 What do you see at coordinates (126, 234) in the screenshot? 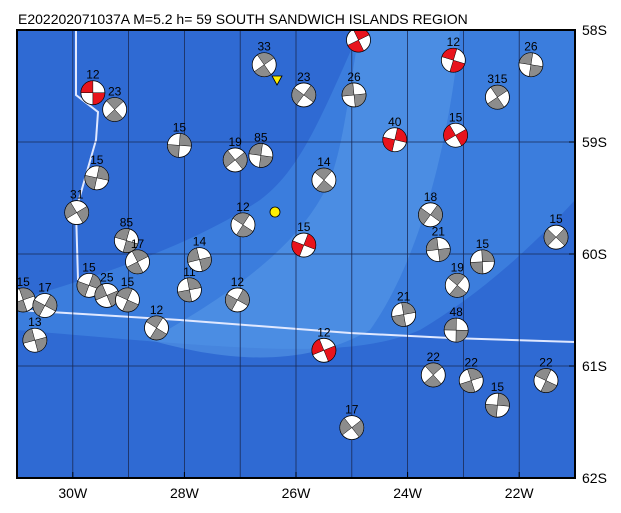
I see `focal-mechanism: 85` at bounding box center [126, 234].